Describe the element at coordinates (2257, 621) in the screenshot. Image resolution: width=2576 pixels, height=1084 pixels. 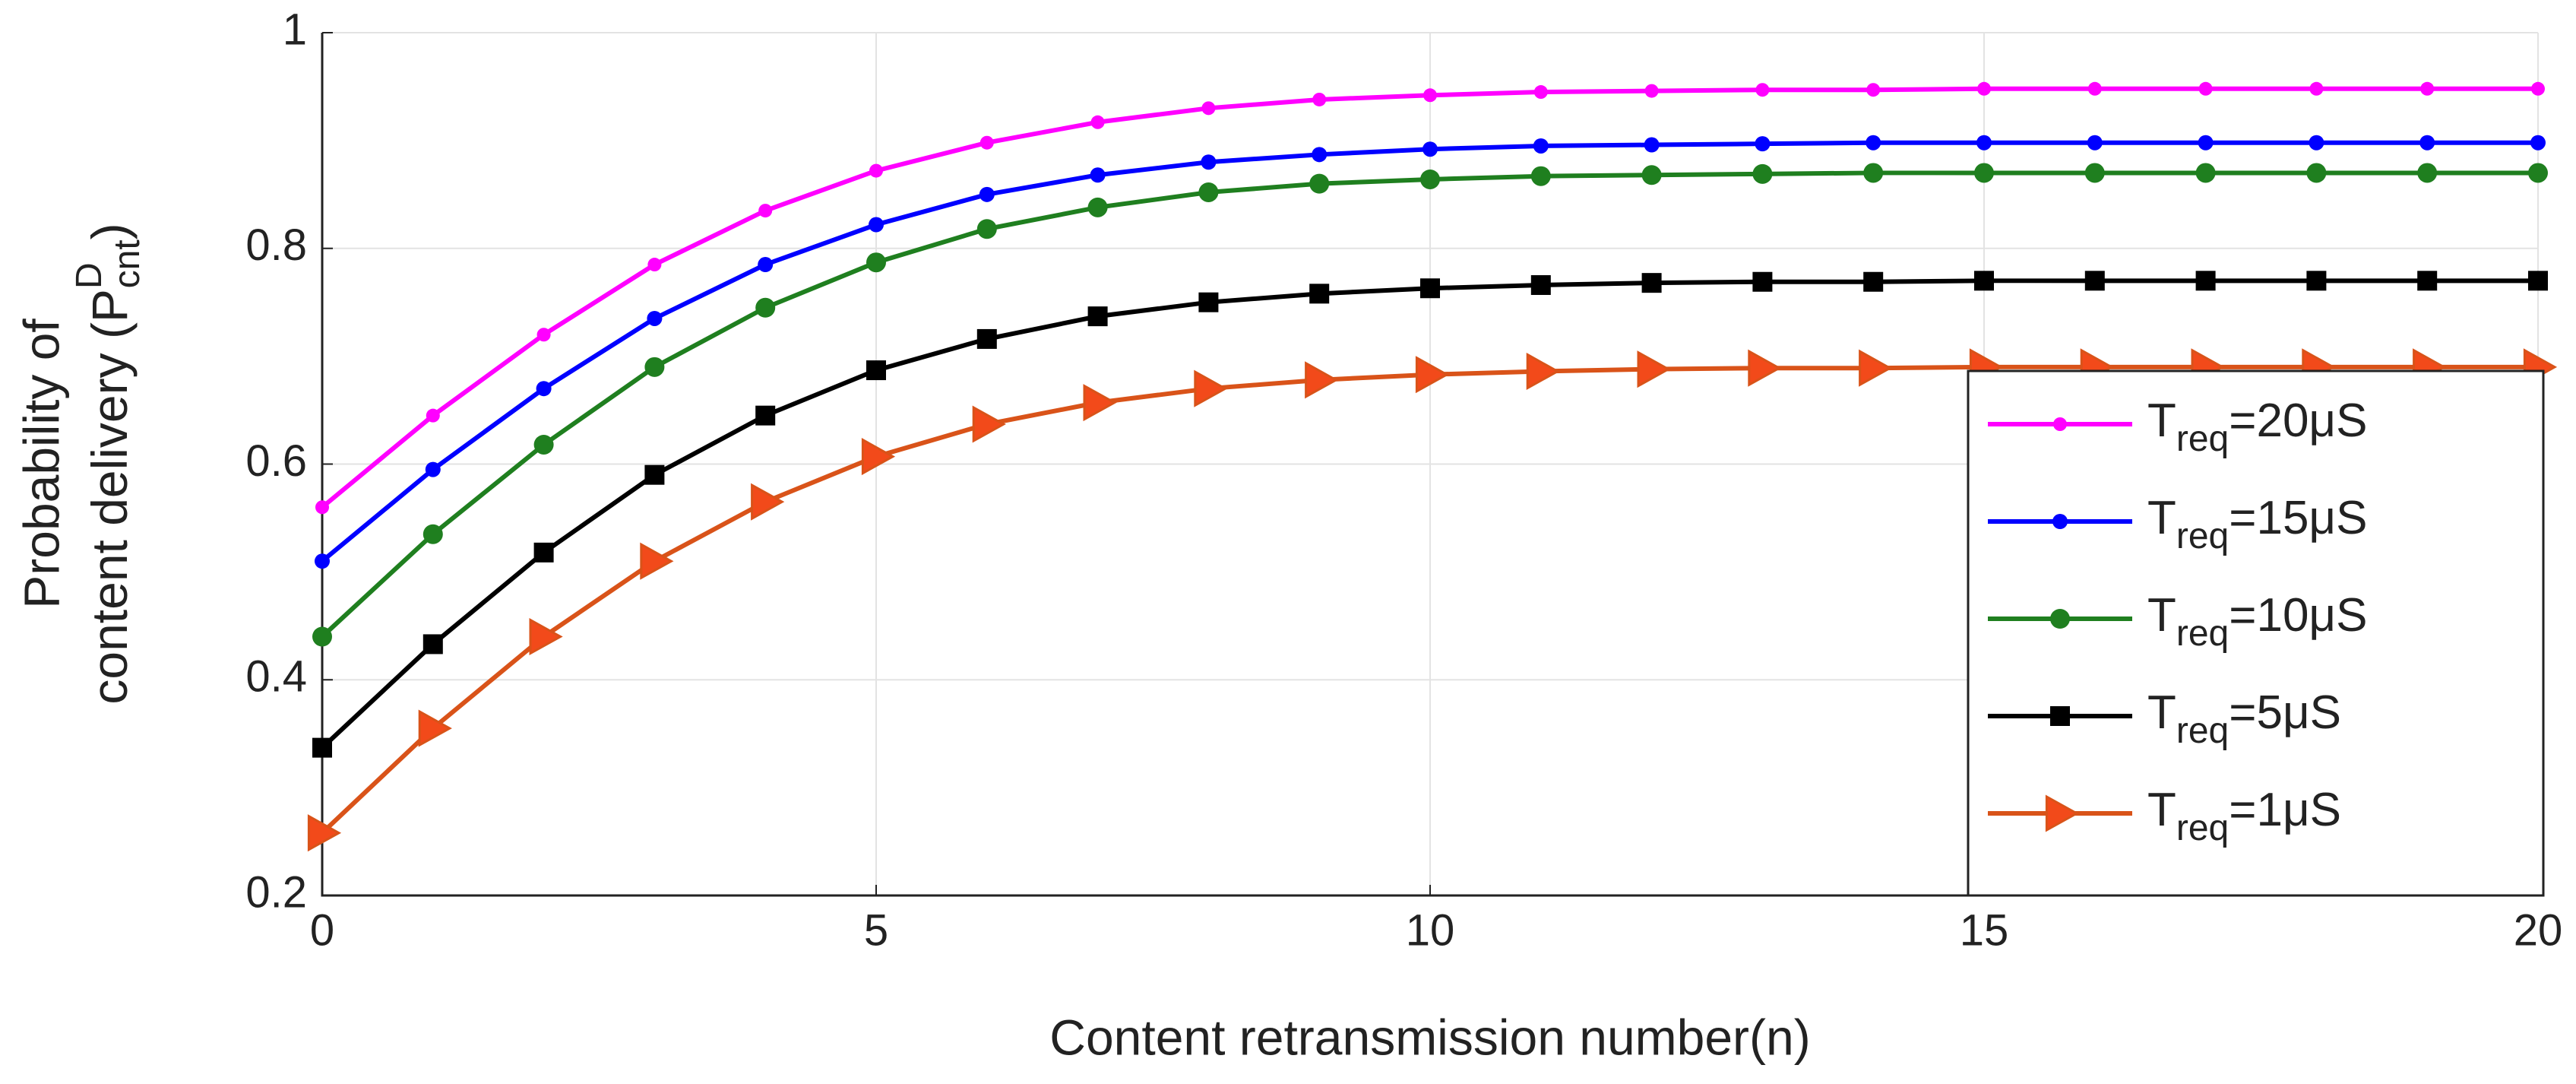
I see `legend-label: Treq=10μS` at that location.